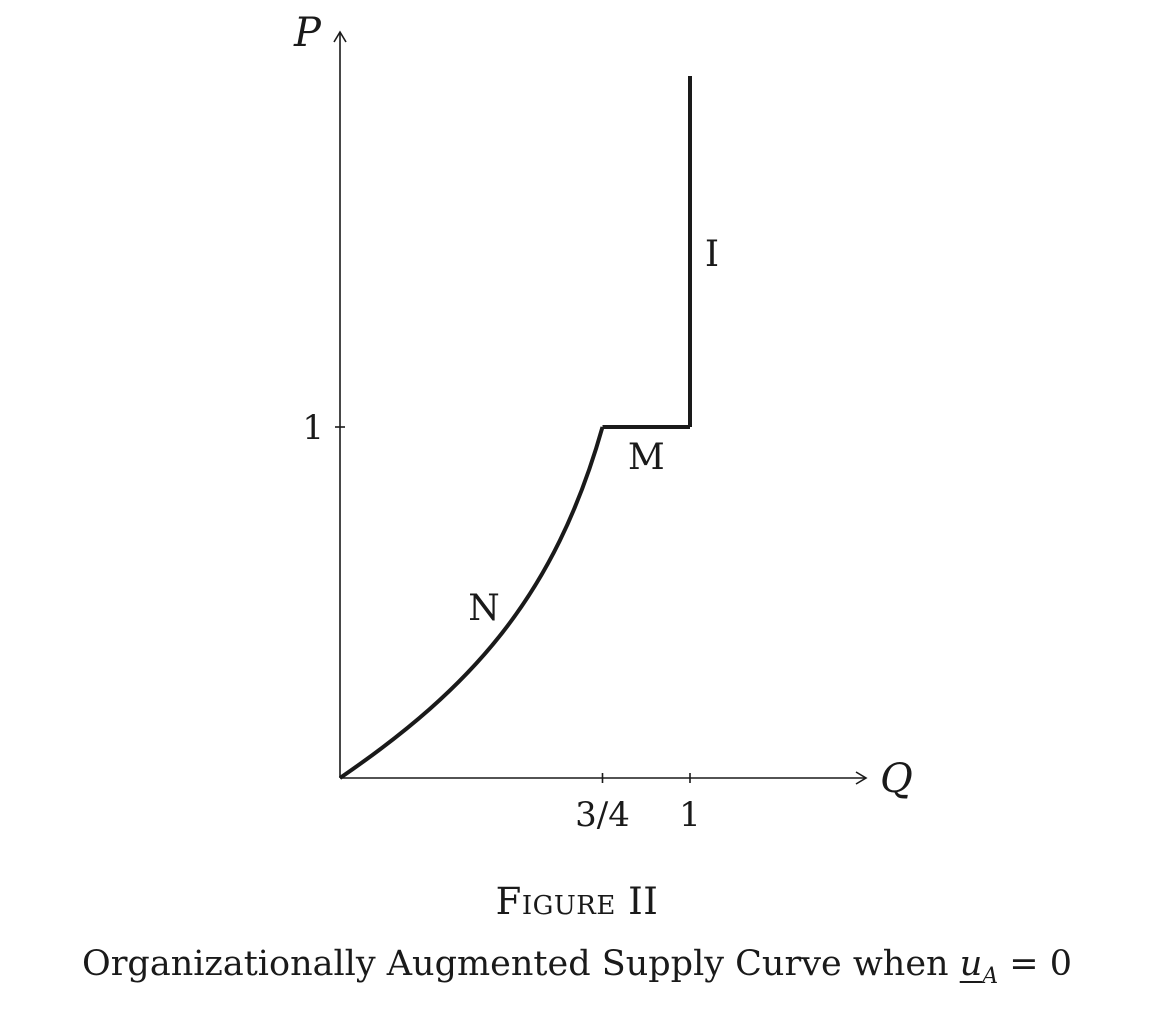  I want to click on ticks, so click(513, 604).